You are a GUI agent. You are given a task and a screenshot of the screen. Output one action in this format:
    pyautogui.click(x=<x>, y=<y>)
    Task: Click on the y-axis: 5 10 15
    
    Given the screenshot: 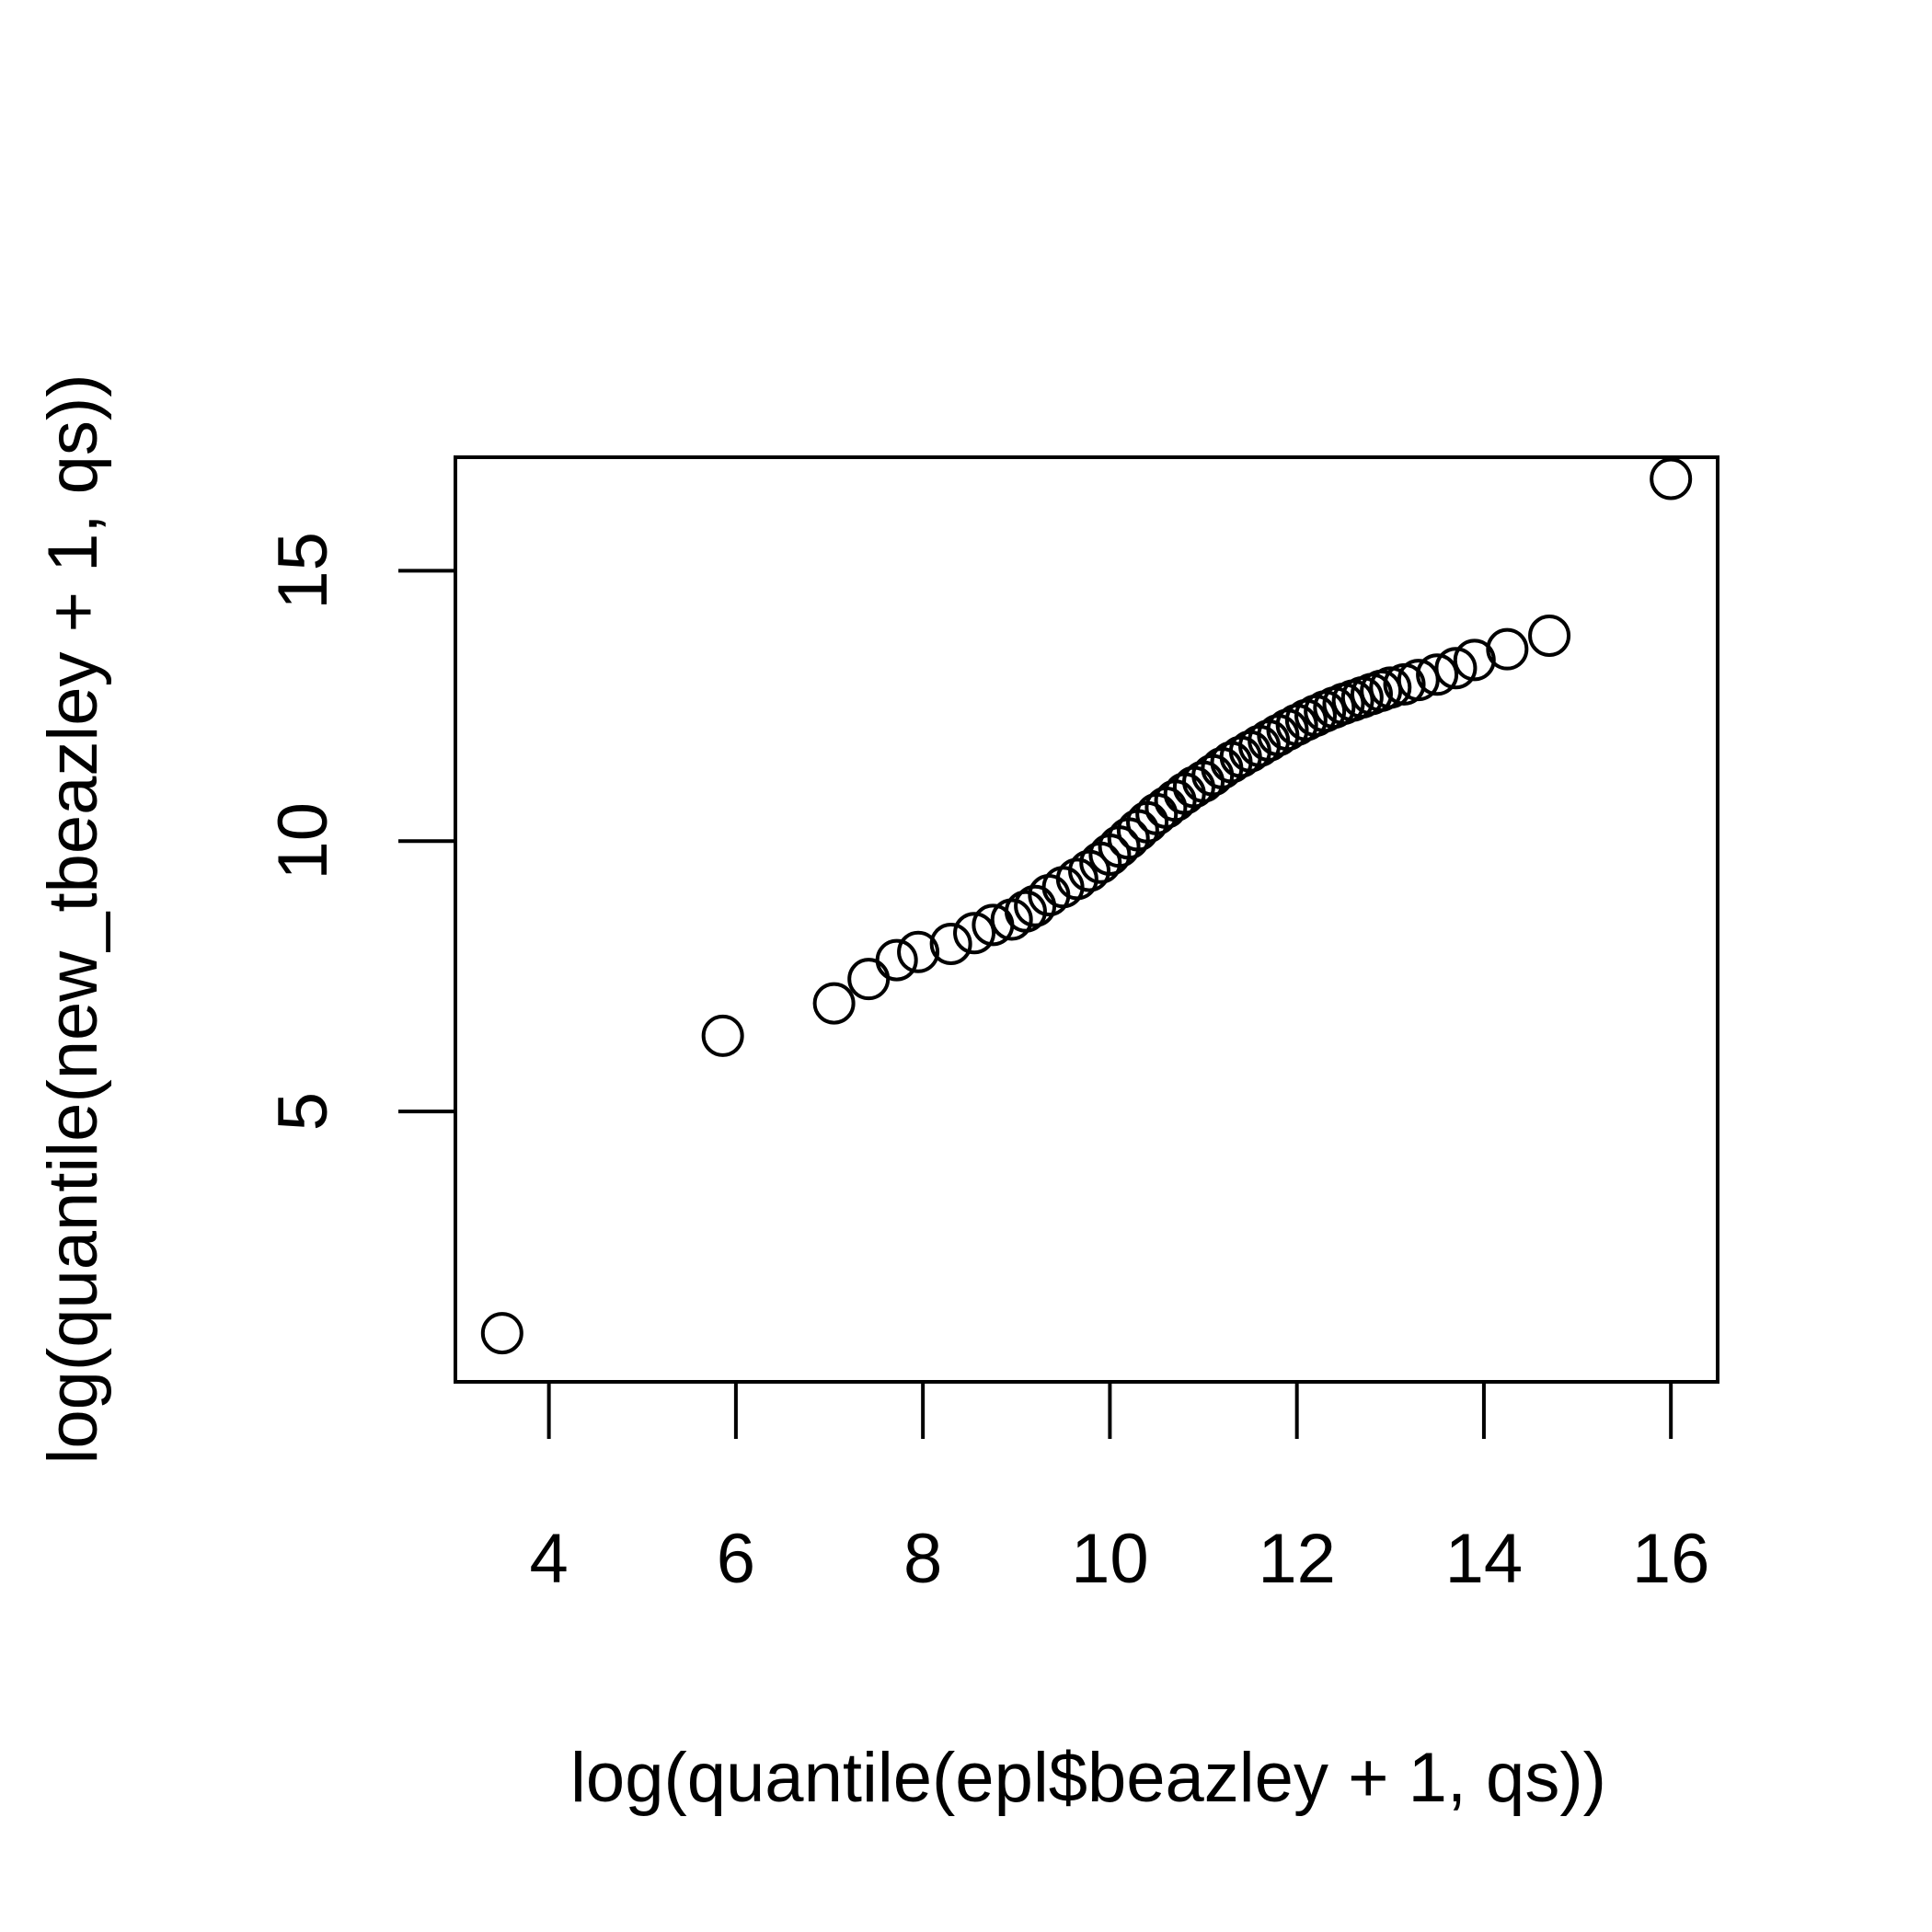 What is the action you would take?
    pyautogui.click(x=359, y=831)
    